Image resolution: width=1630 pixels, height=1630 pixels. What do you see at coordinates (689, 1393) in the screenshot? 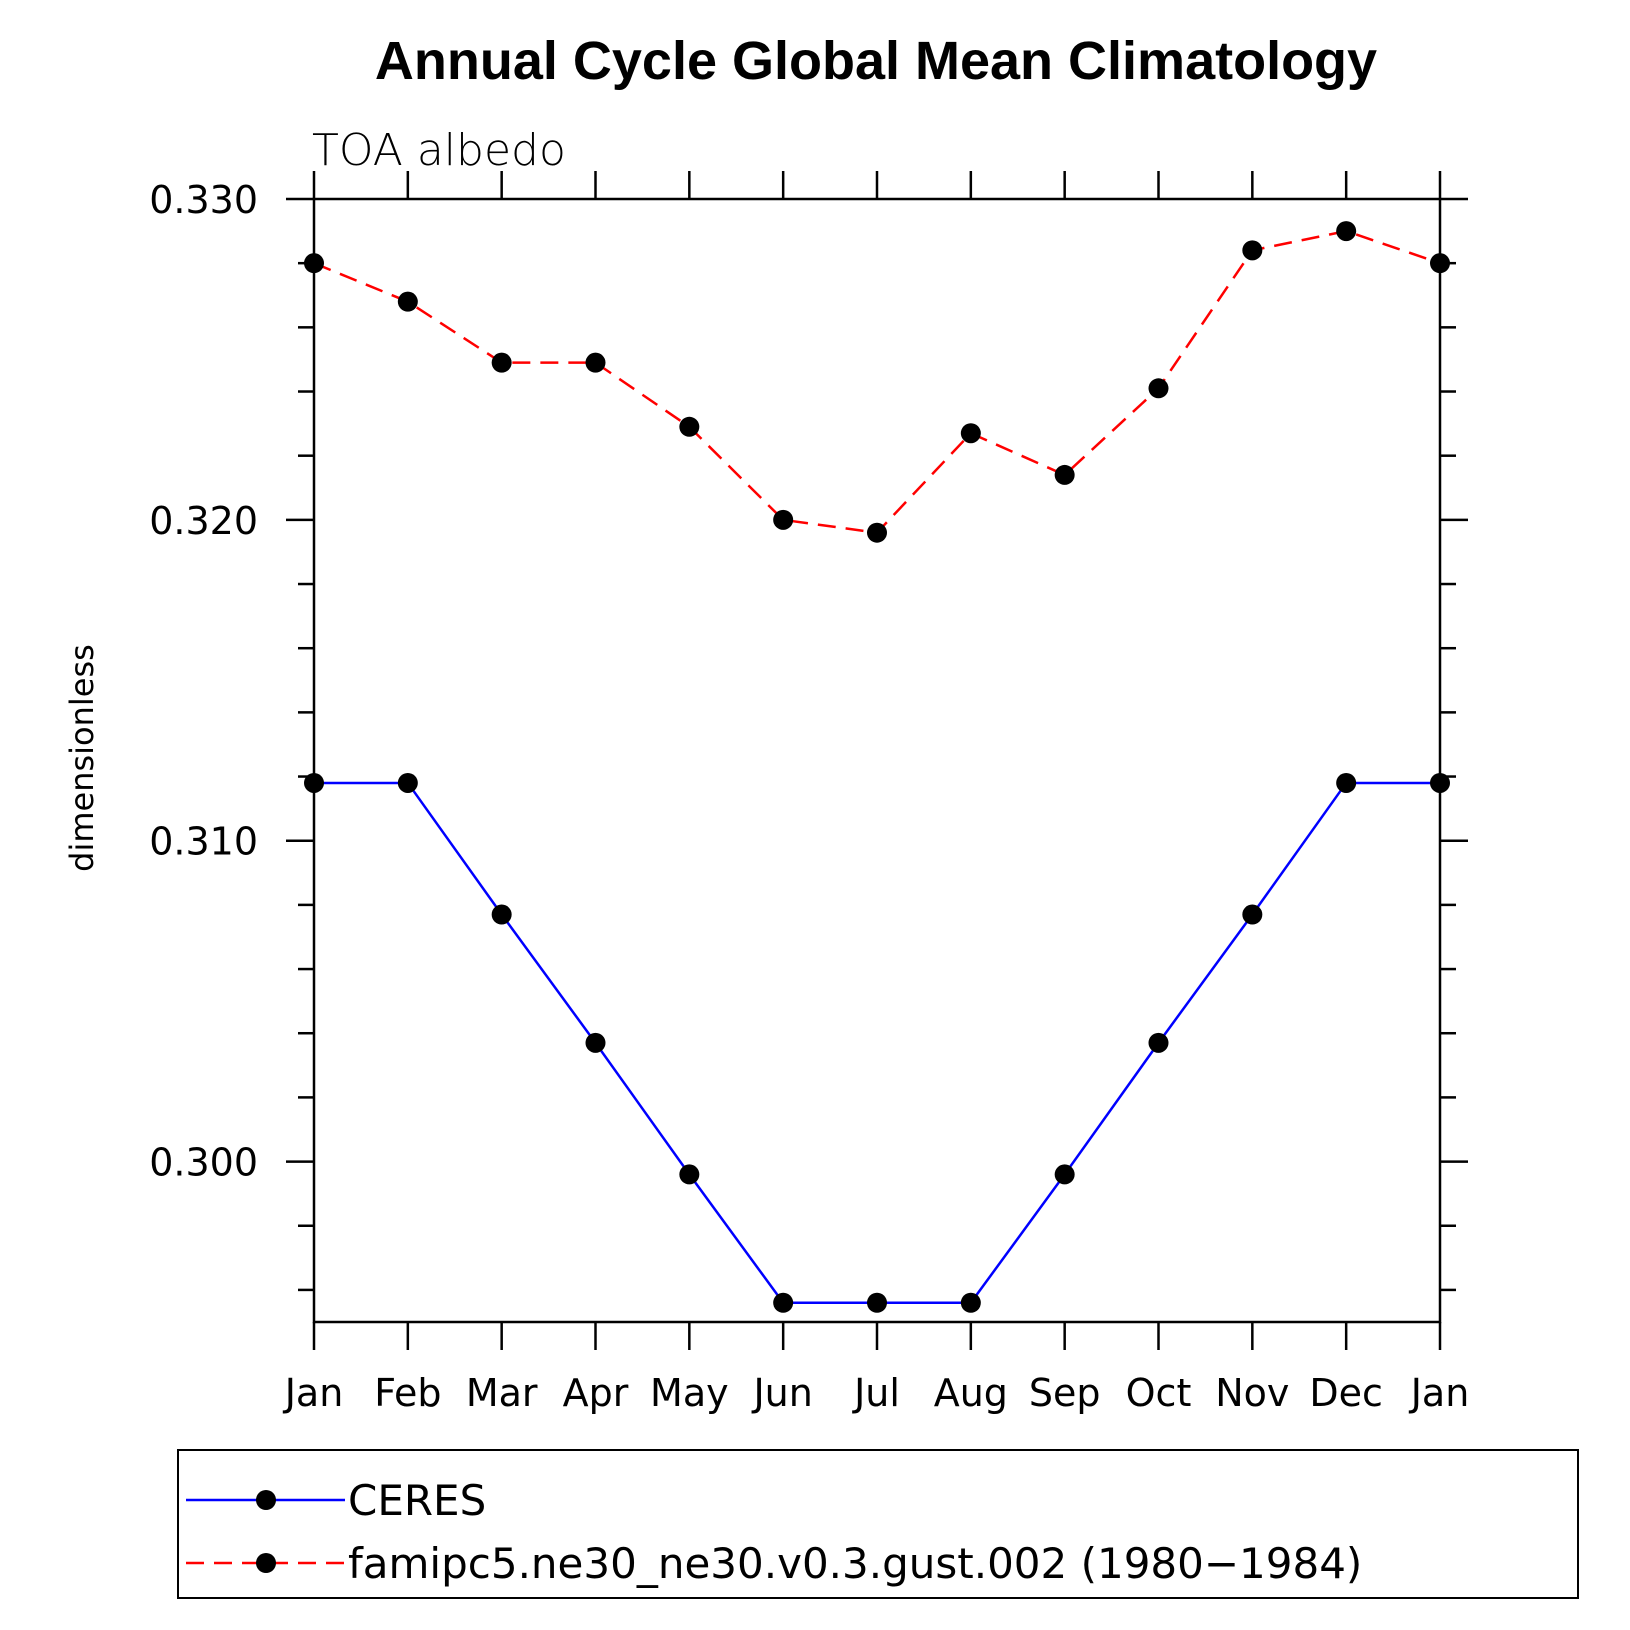
I see `x-tick-label: May` at bounding box center [689, 1393].